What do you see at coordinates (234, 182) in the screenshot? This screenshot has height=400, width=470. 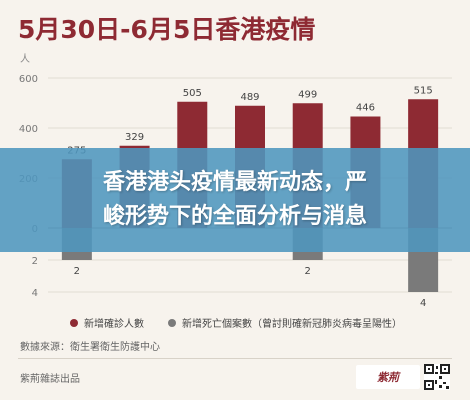 I see `headline-line-1: 香港港头疫情最新动态，严` at bounding box center [234, 182].